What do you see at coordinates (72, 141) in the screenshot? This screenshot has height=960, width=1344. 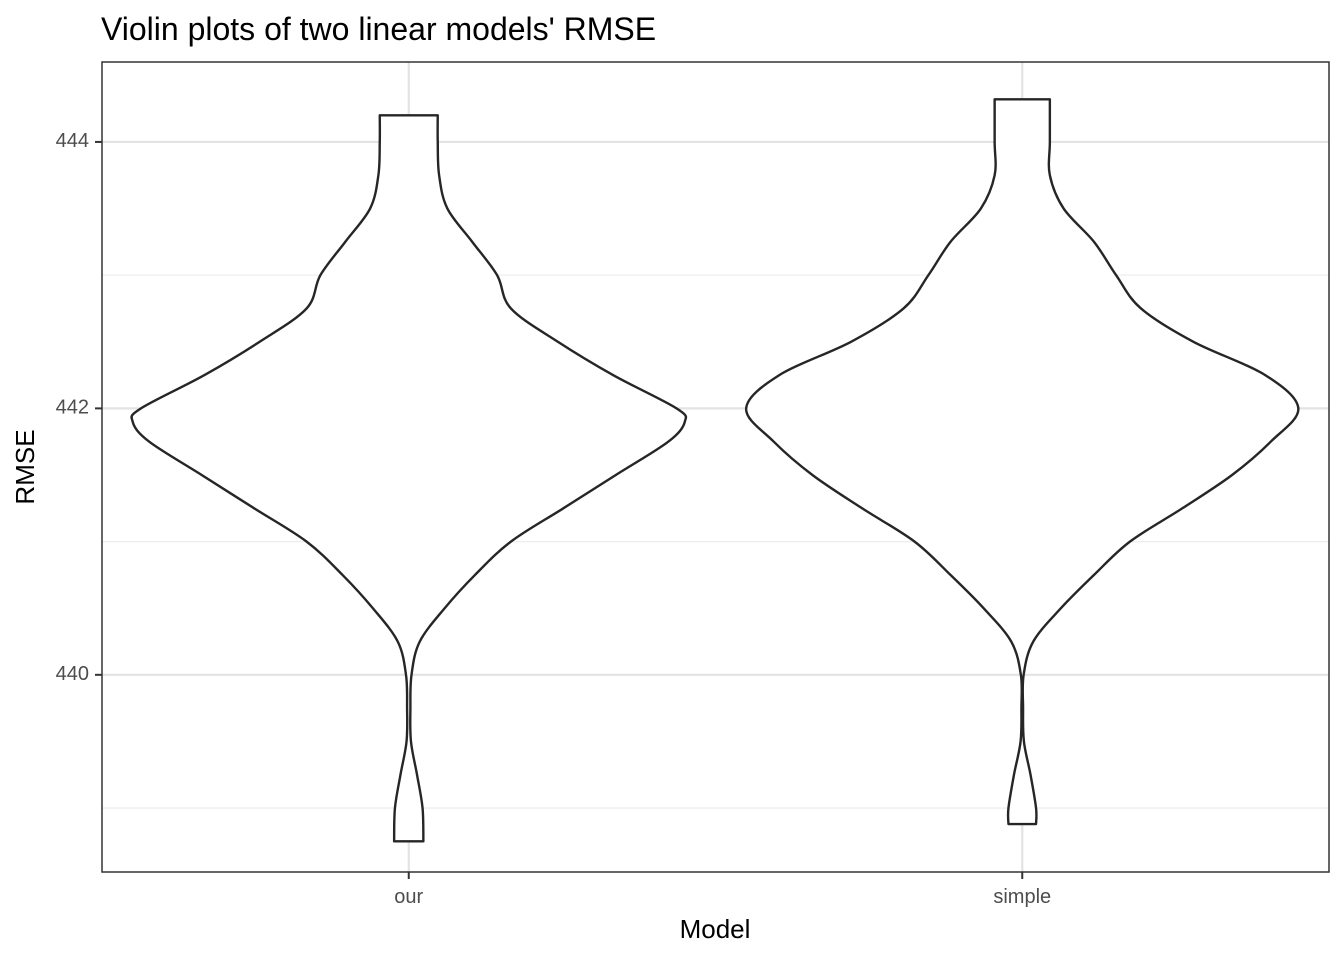 I see `y-tick-label: 444` at bounding box center [72, 141].